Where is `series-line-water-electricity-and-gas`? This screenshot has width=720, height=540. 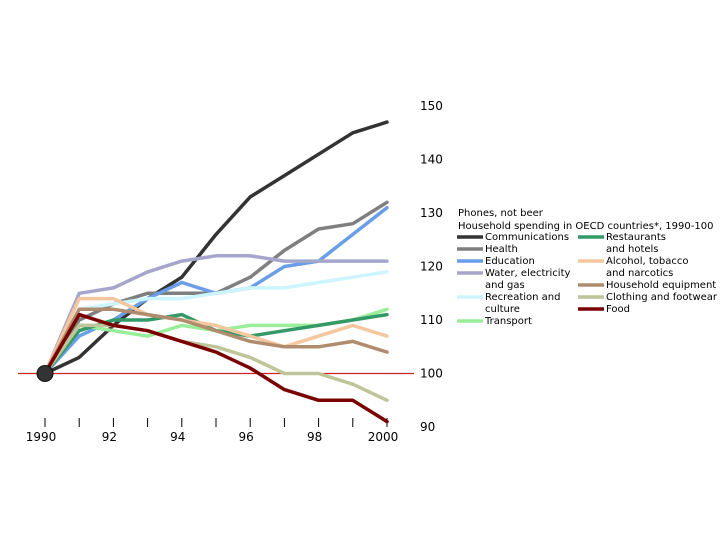
series-line-water-electricity-and-gas is located at coordinates (216, 315).